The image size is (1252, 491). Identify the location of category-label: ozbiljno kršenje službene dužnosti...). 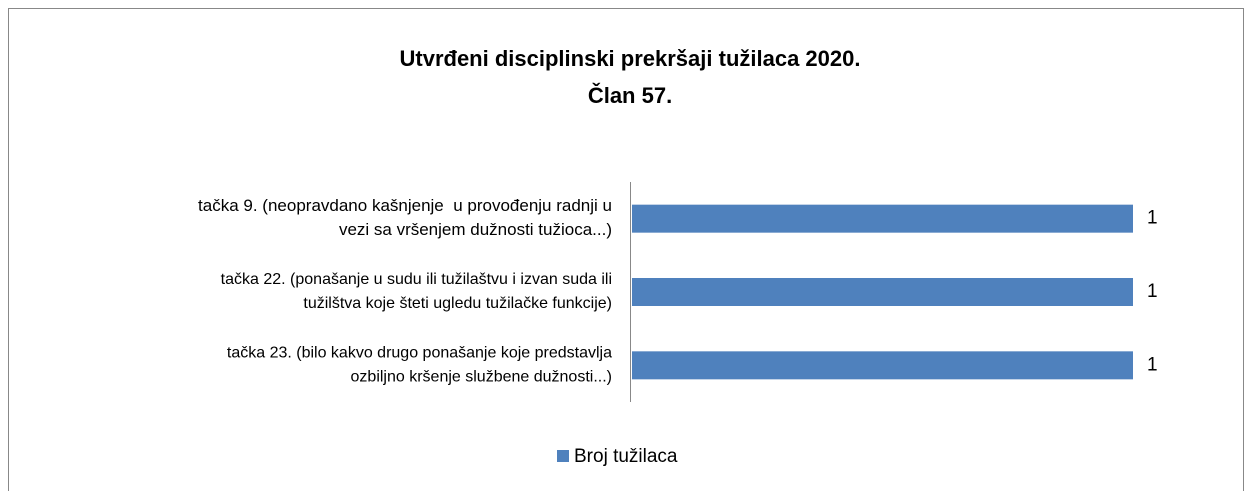
(481, 377).